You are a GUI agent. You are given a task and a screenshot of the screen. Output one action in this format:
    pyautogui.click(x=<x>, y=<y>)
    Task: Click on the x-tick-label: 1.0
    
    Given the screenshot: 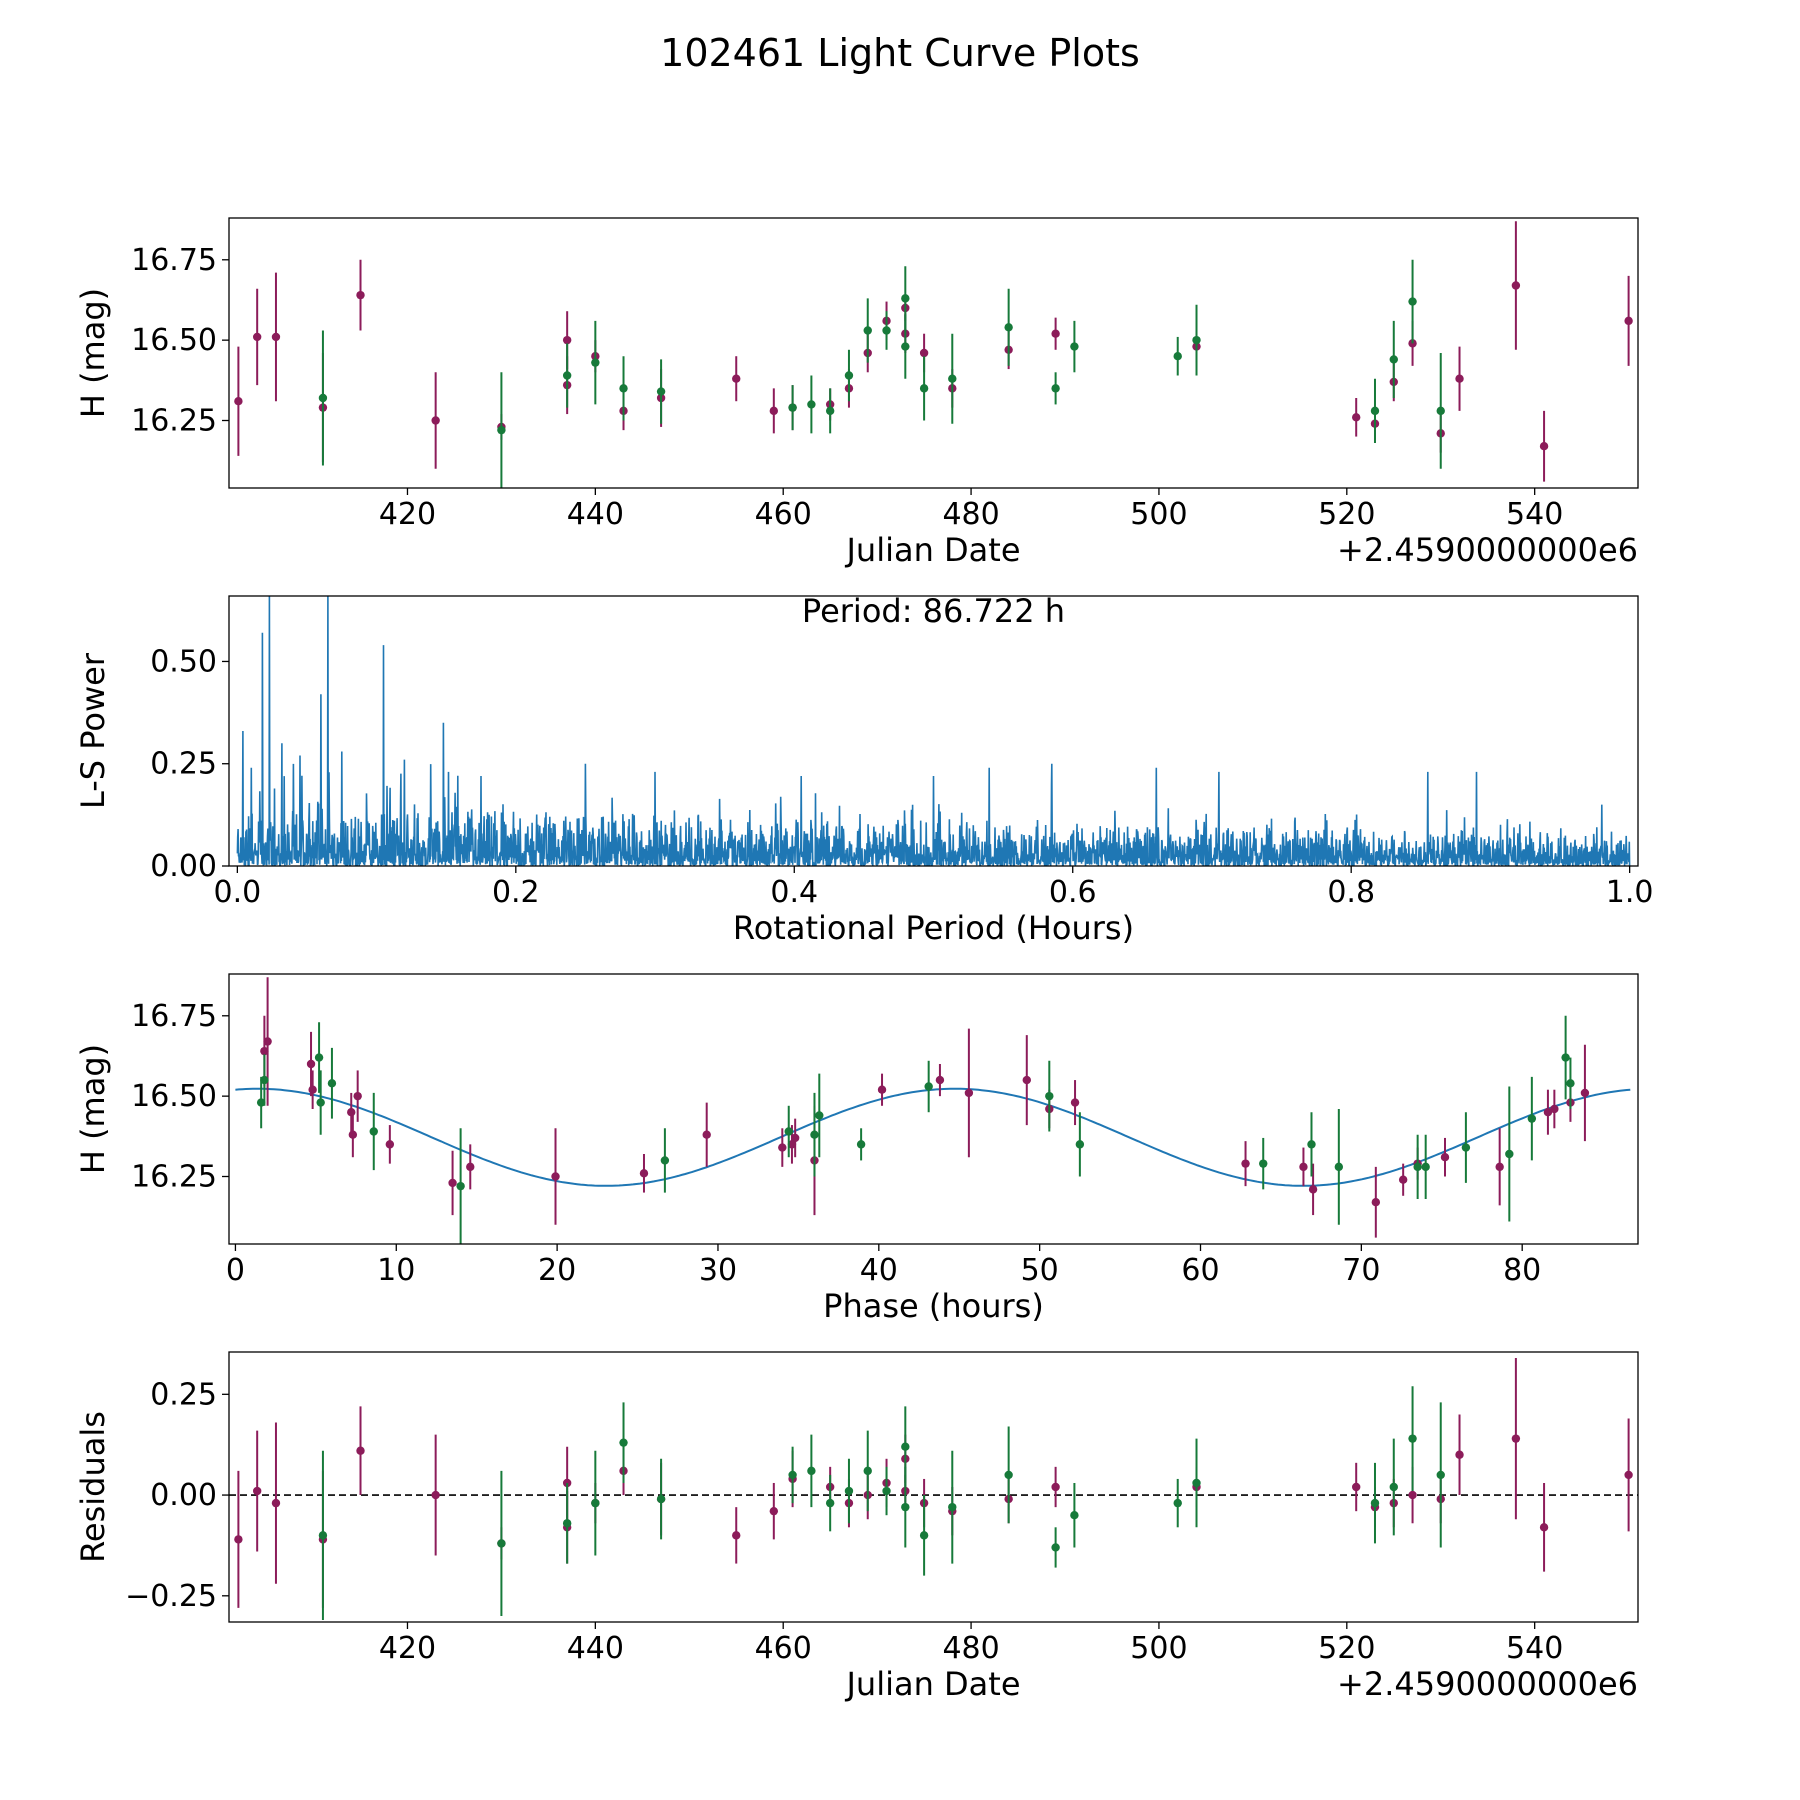 What is the action you would take?
    pyautogui.click(x=1630, y=892)
    